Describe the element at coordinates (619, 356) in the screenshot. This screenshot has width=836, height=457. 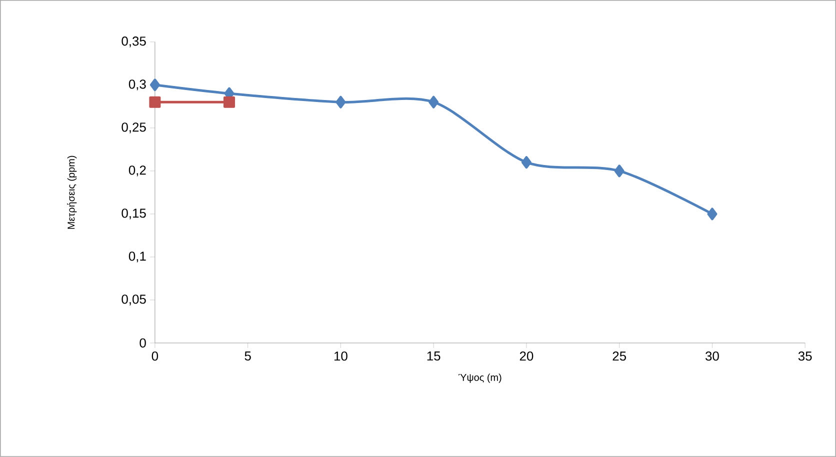
I see `x-tick-label: 25` at that location.